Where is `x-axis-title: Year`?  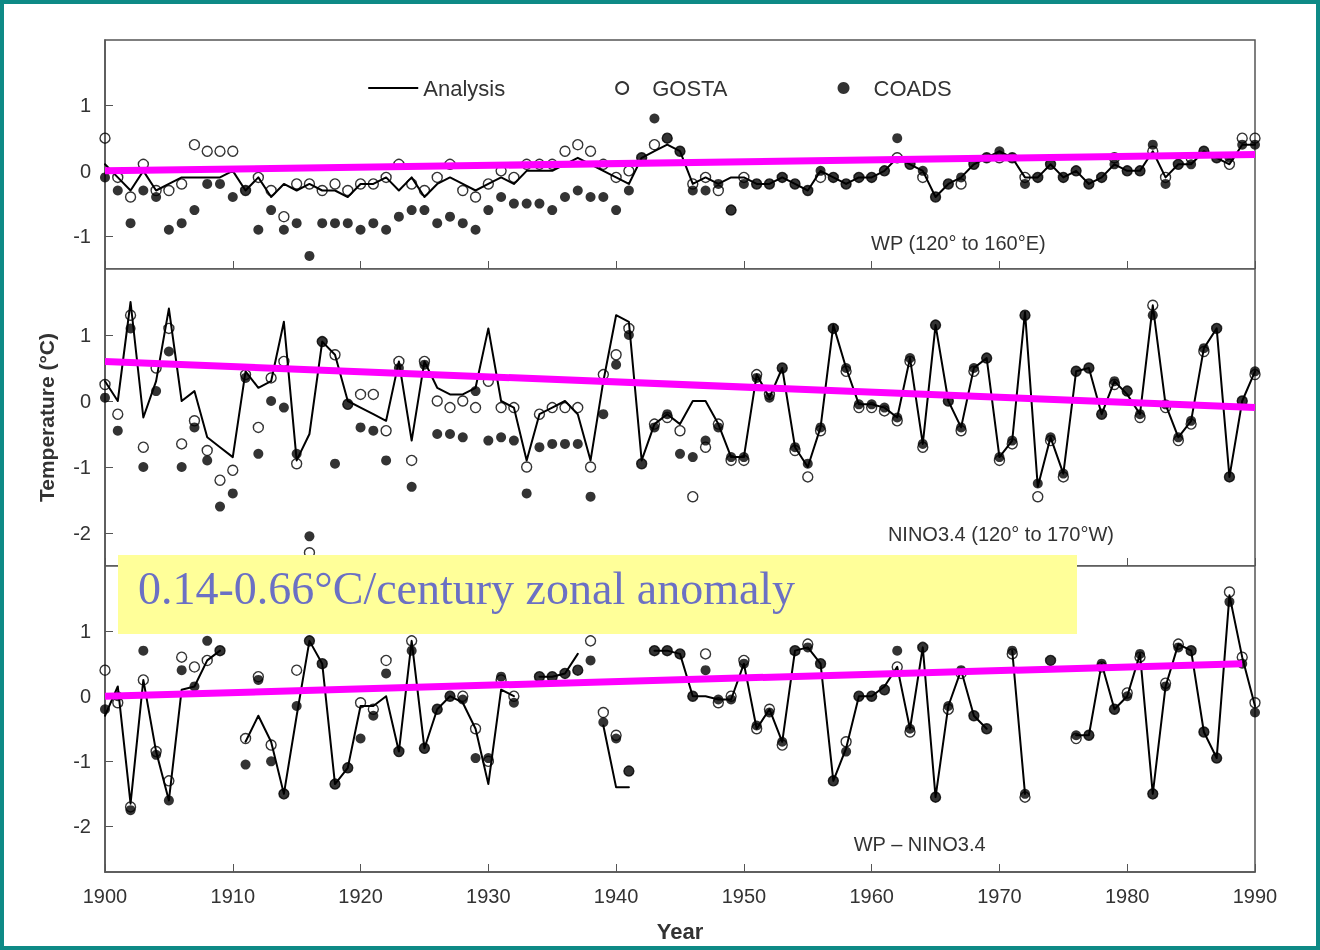
x-axis-title: Year is located at coordinates (680, 931).